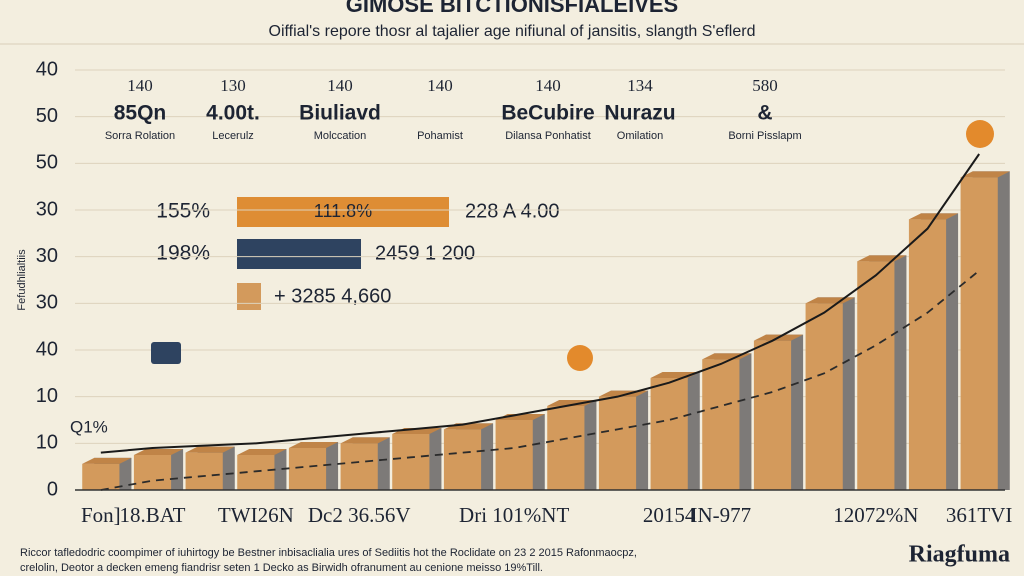 The height and width of the screenshot is (576, 1024). What do you see at coordinates (764, 113) in the screenshot?
I see `stat-name: &` at bounding box center [764, 113].